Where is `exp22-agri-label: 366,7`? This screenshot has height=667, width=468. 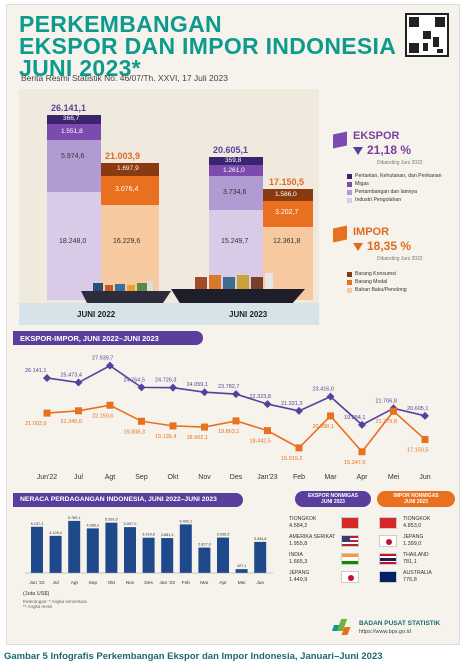
exp22-agri-label: 366,7 is located at coordinates (71, 118).